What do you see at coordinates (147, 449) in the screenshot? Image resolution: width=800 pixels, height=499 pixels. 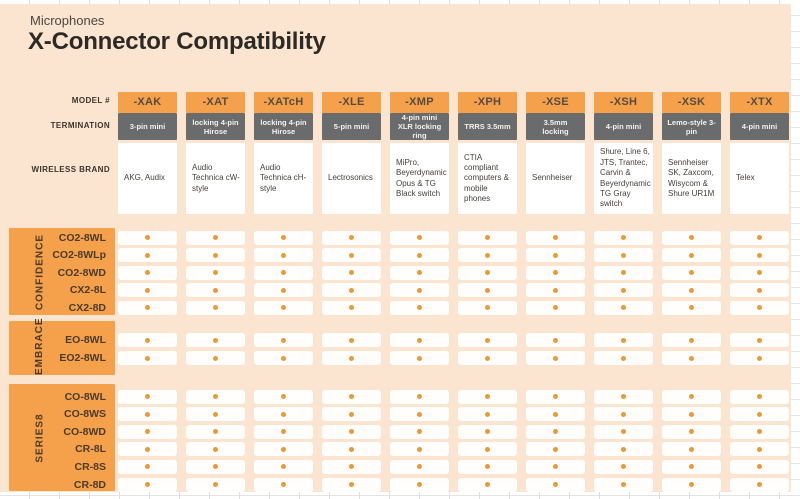 I see `compat-cell-cr-8l-xak` at bounding box center [147, 449].